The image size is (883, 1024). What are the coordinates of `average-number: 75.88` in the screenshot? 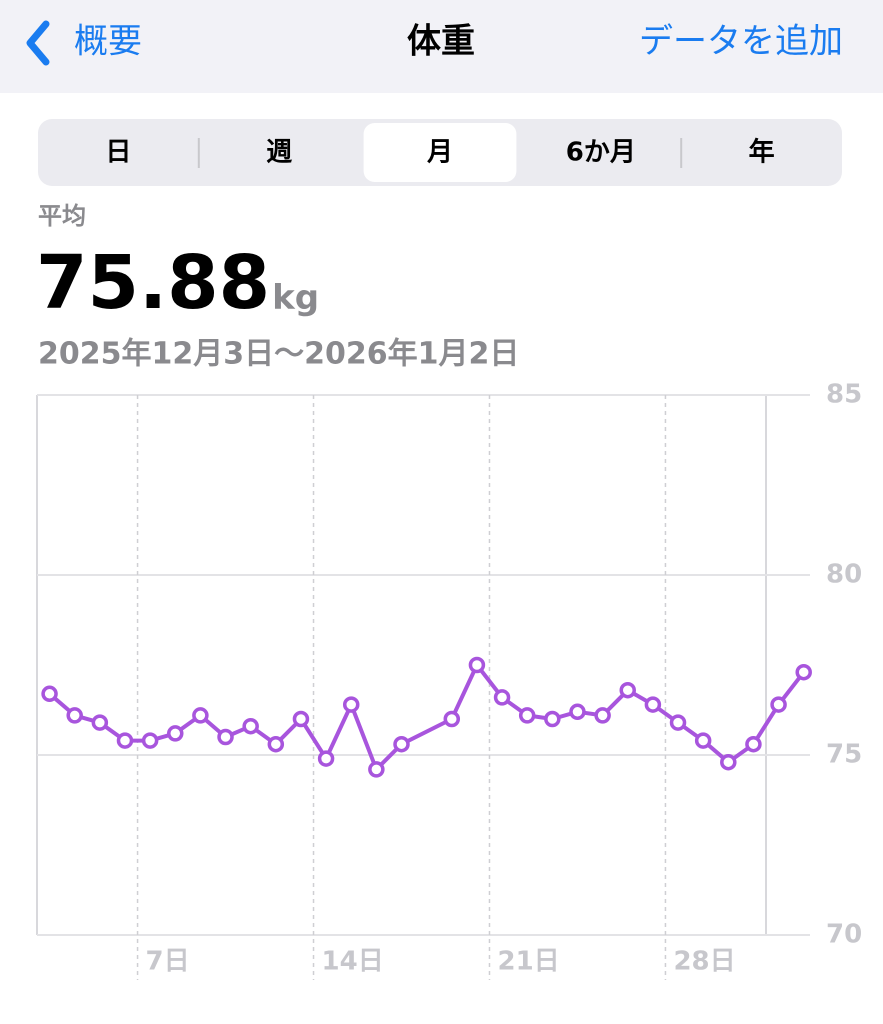 It's located at (153, 283).